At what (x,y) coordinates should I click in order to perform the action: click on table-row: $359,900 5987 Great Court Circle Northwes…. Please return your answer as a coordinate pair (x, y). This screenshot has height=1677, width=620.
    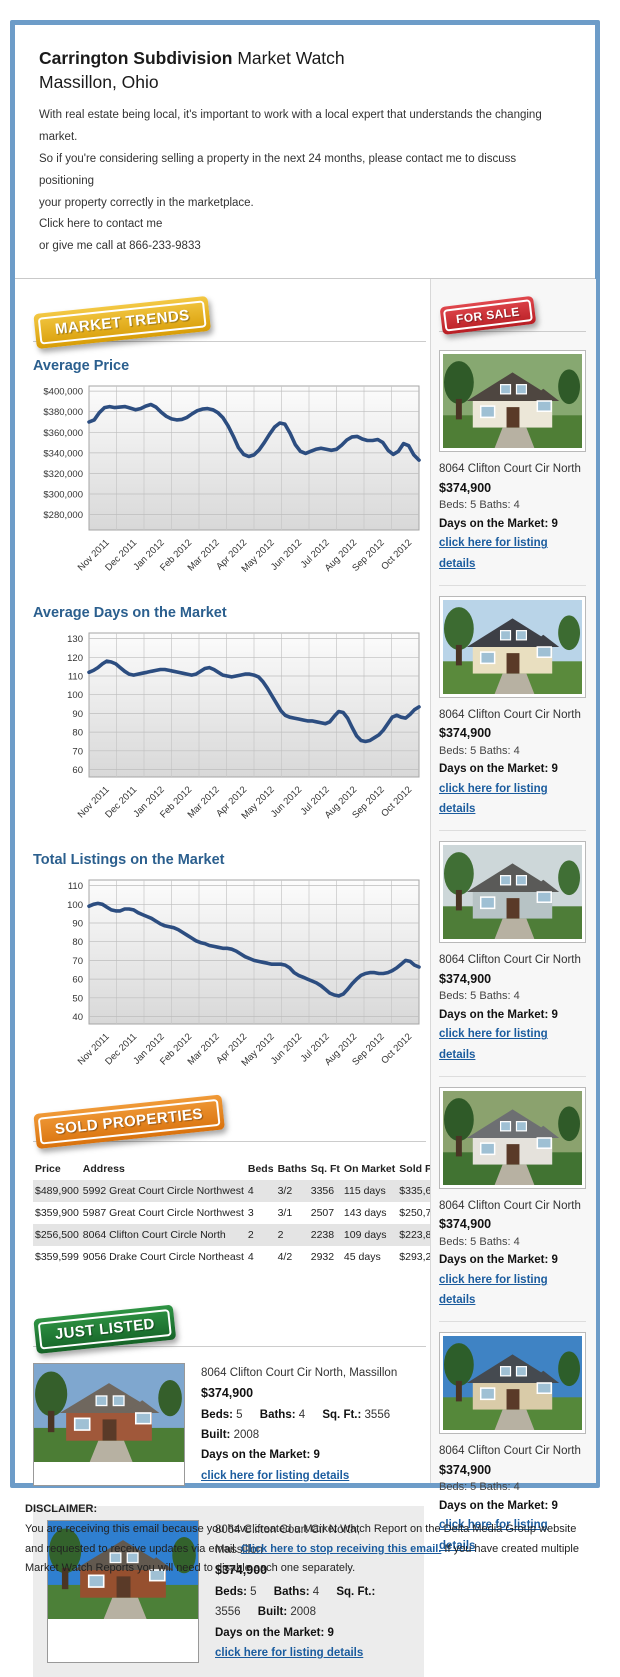
    Looking at the image, I should click on (239, 1213).